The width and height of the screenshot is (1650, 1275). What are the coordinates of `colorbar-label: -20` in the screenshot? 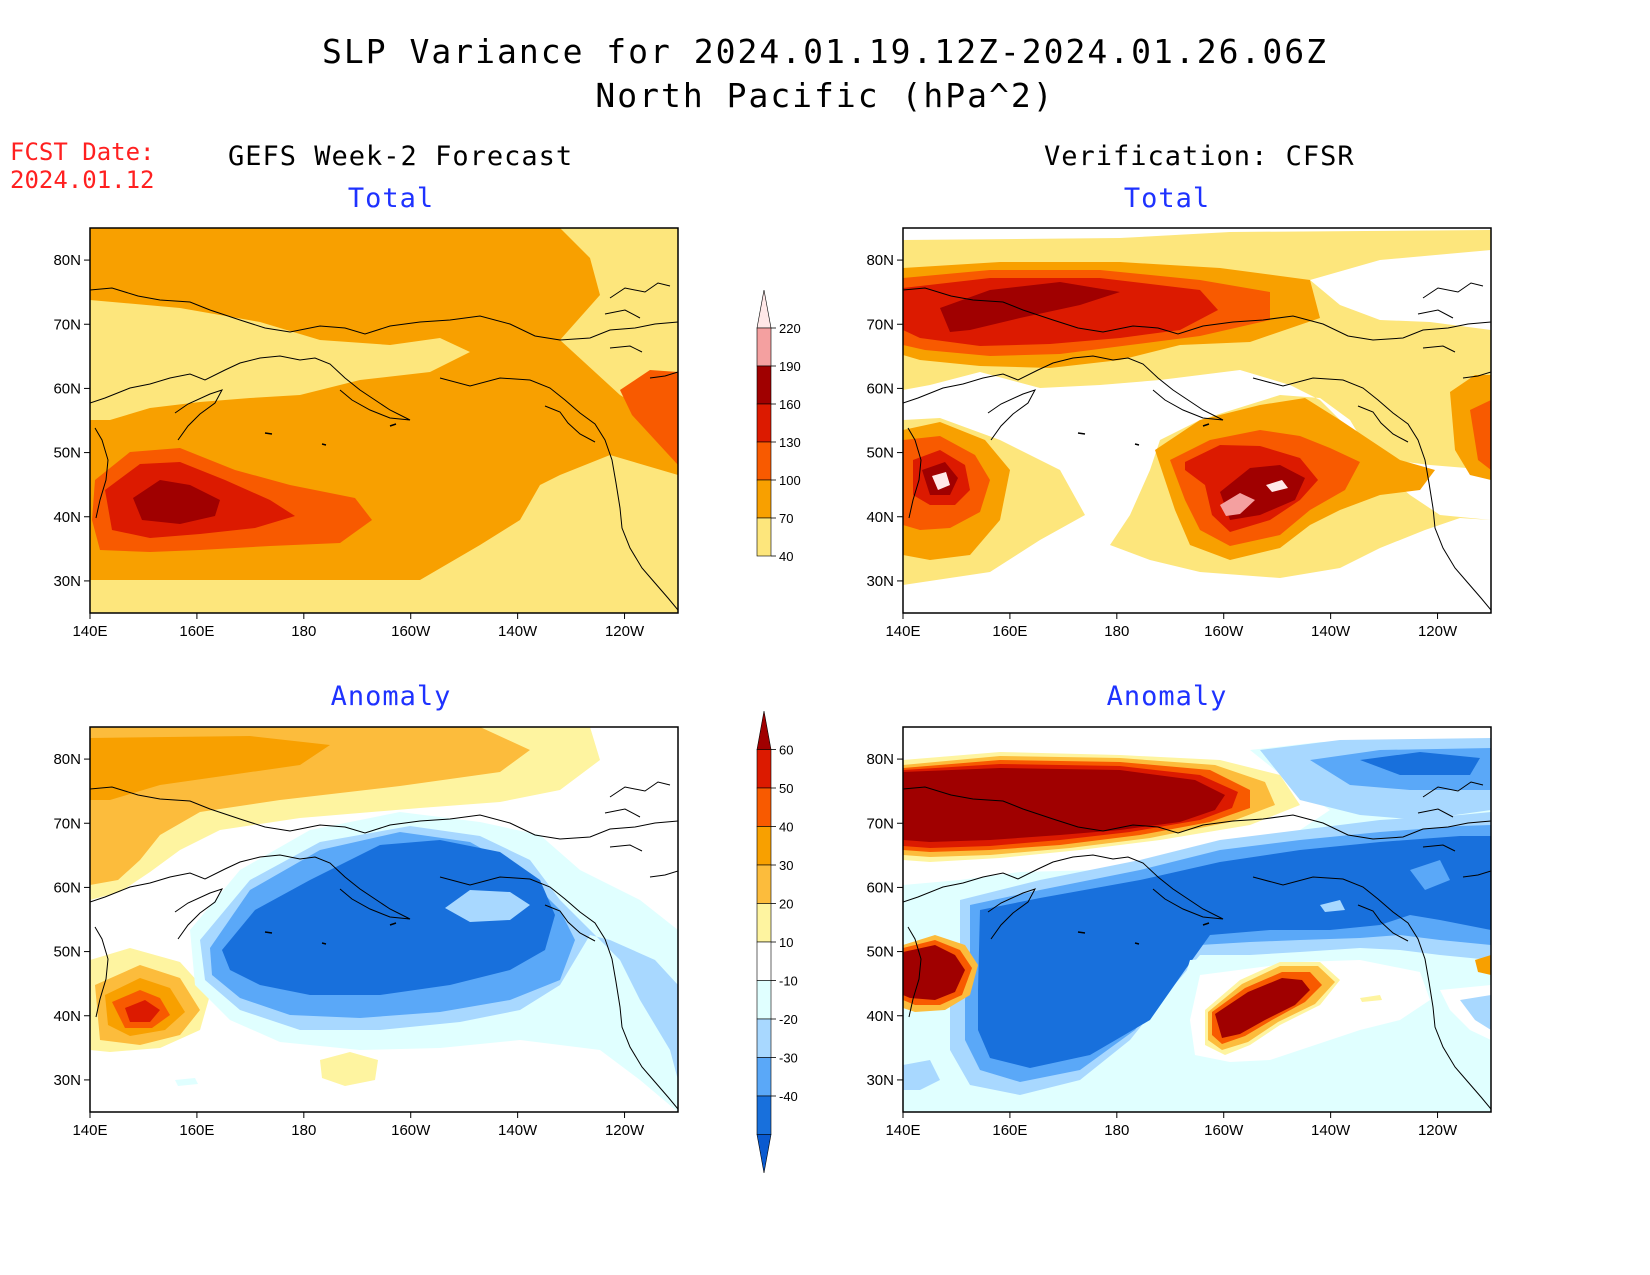 It's located at (788, 1019).